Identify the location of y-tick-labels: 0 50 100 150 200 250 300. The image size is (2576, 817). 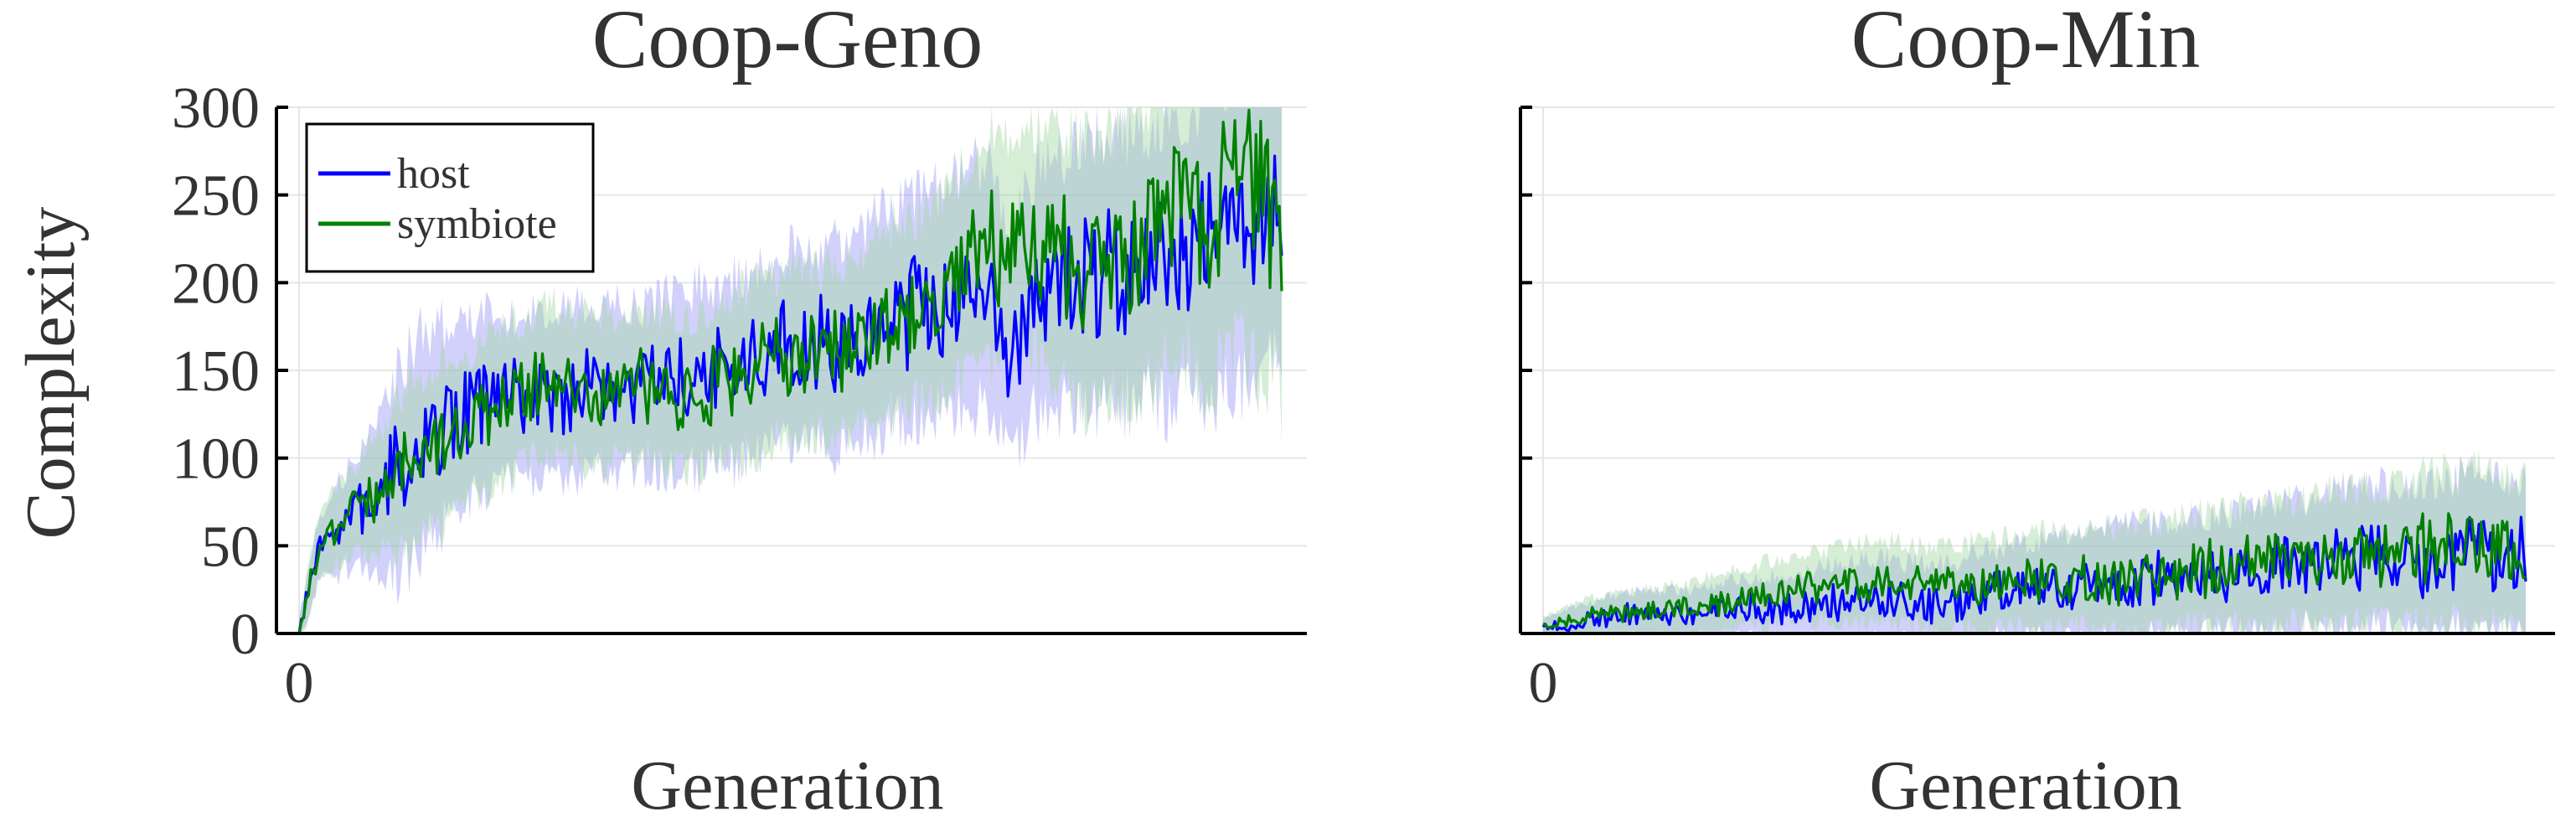
(216, 371).